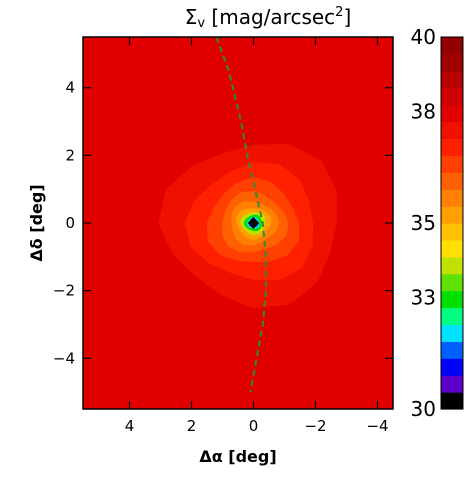 This screenshot has height=497, width=465. What do you see at coordinates (423, 37) in the screenshot?
I see `colorbar-label: 40` at bounding box center [423, 37].